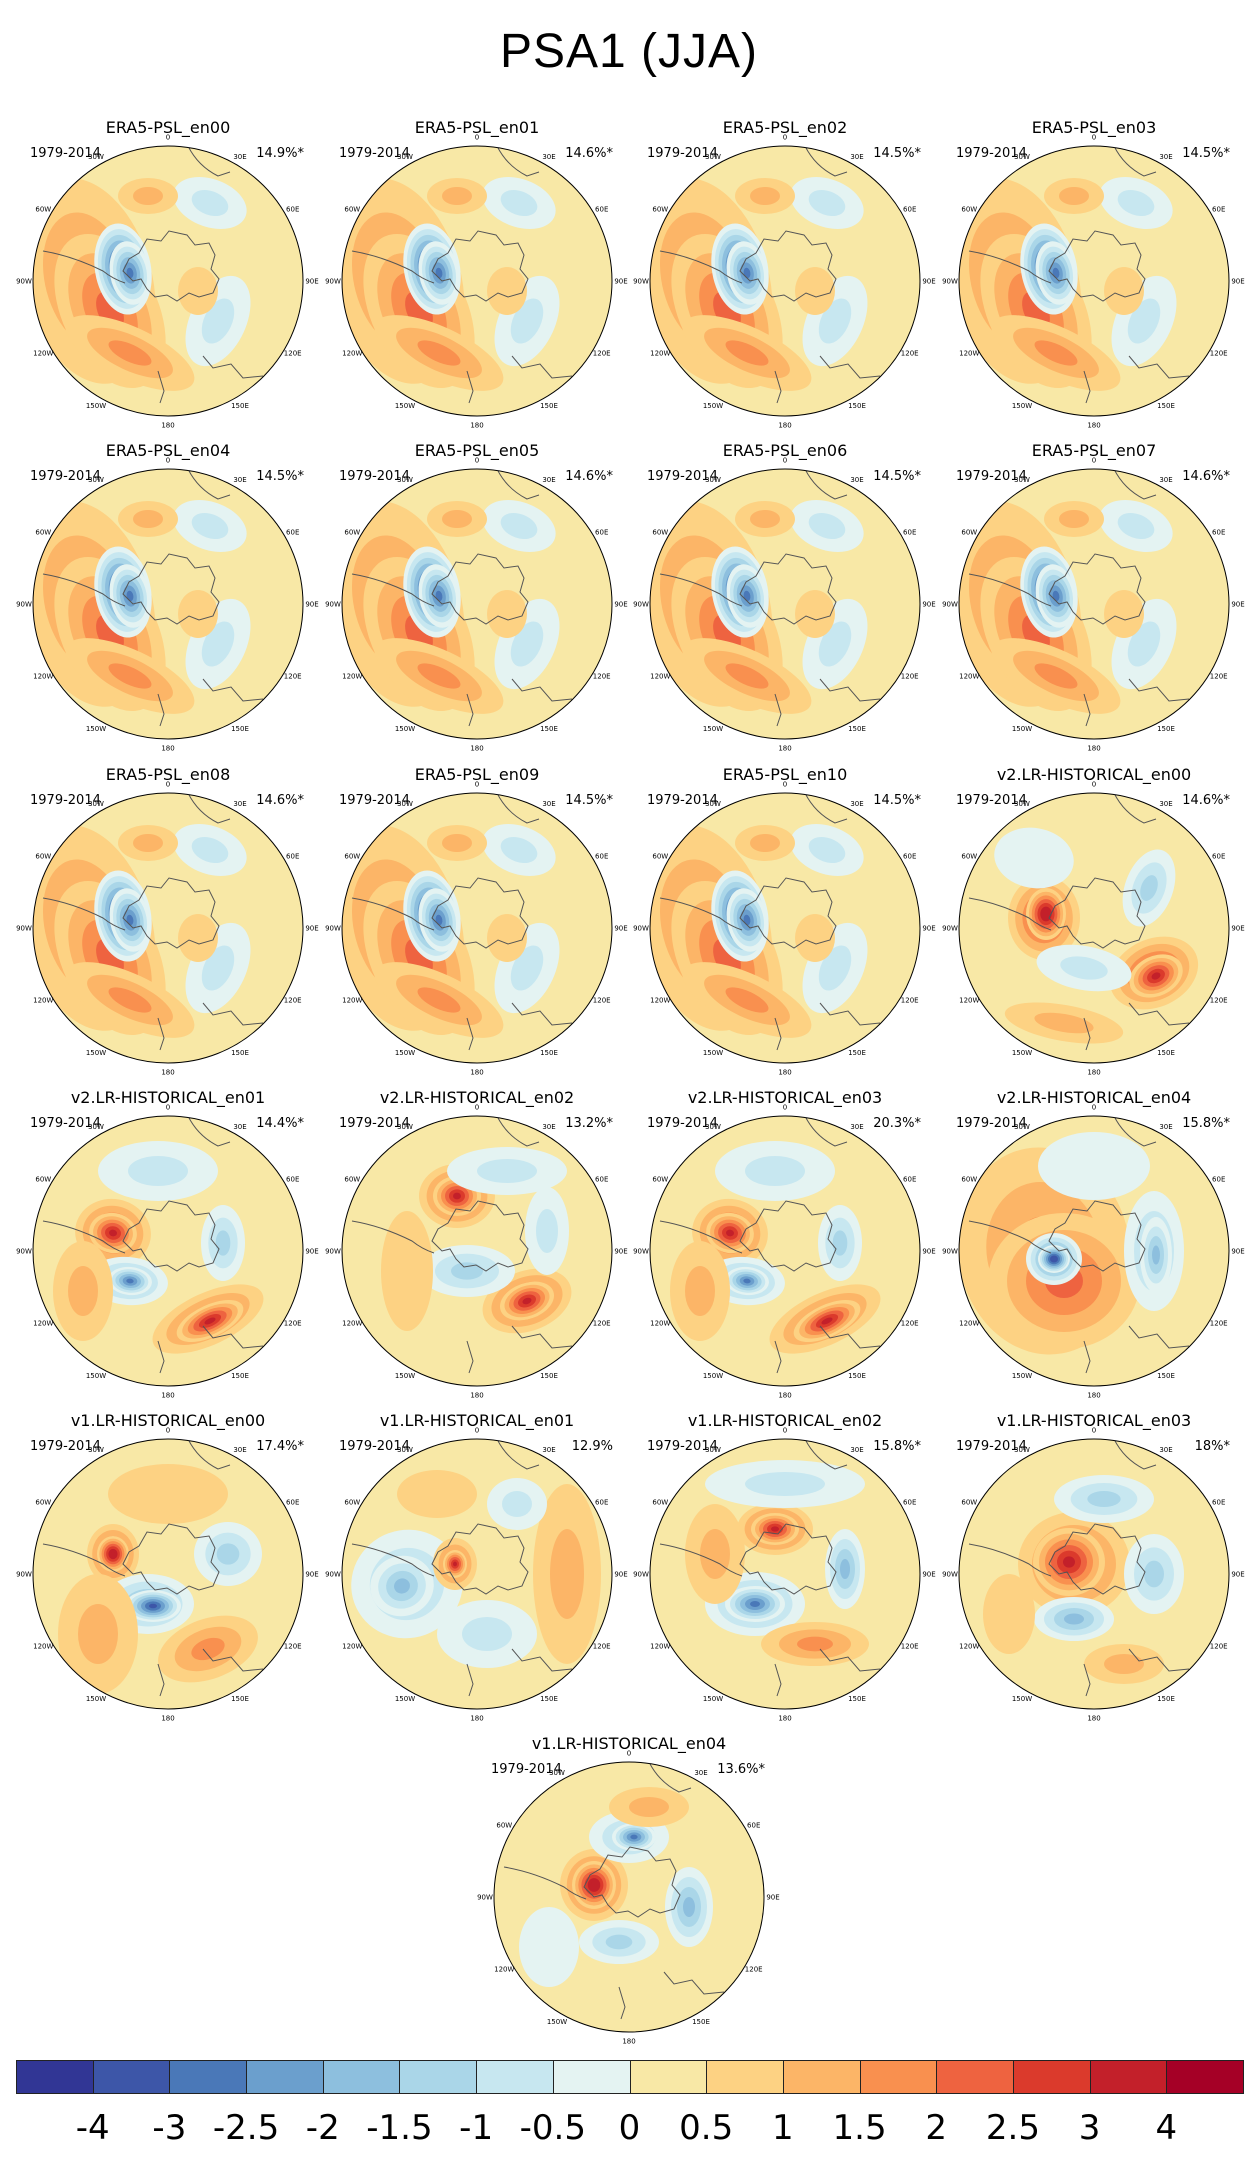  I want to click on panel-title: ERA5-PSL_en02, so click(785, 127).